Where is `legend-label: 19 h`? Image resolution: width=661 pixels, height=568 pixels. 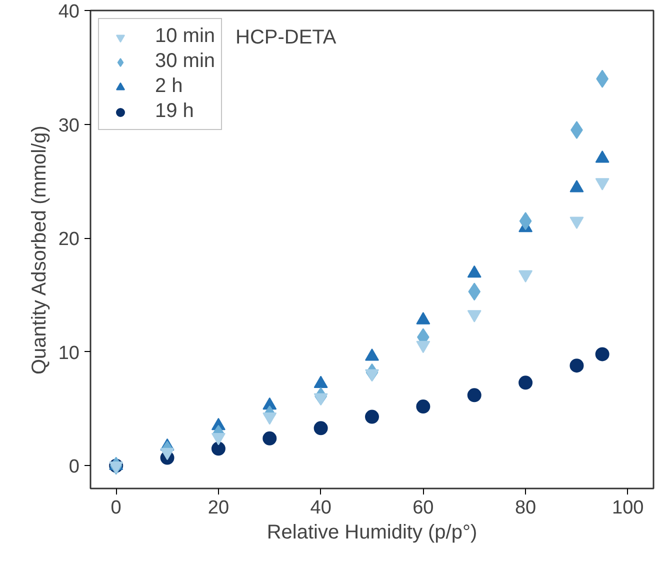
legend-label: 19 h is located at coordinates (174, 111).